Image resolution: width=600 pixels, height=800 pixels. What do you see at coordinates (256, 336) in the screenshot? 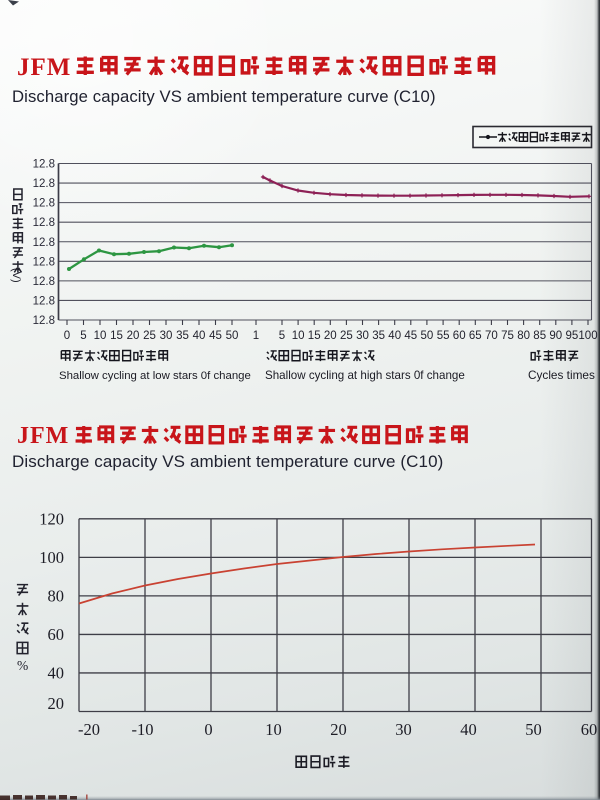
I see `svg-text: 1` at bounding box center [256, 336].